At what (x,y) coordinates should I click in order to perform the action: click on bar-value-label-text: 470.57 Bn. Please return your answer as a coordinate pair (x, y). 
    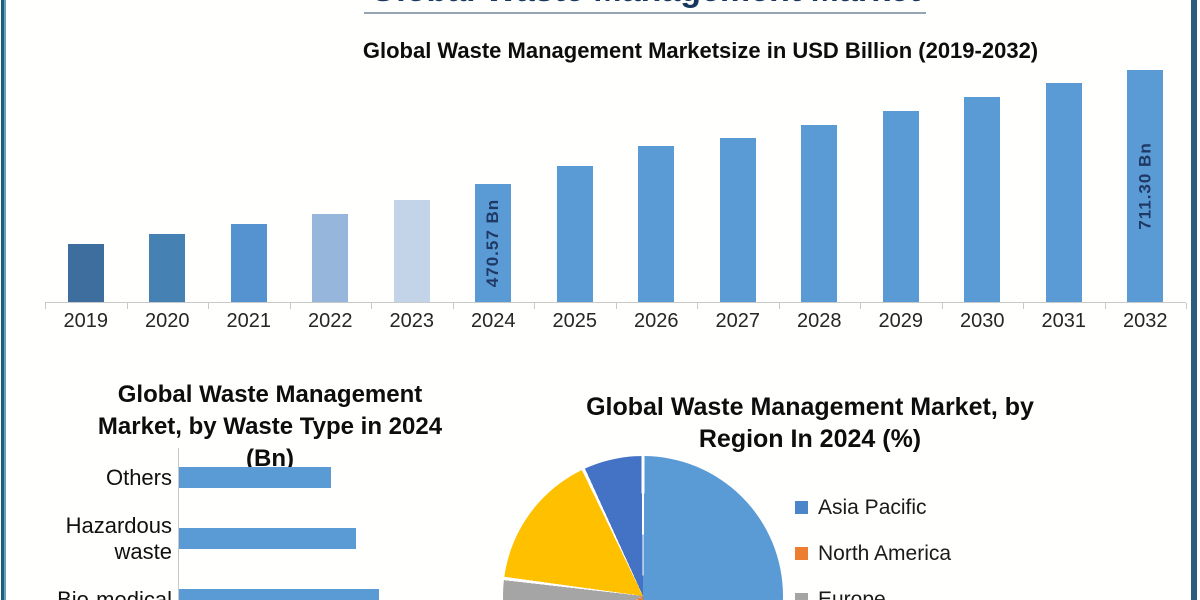
    Looking at the image, I should click on (493, 243).